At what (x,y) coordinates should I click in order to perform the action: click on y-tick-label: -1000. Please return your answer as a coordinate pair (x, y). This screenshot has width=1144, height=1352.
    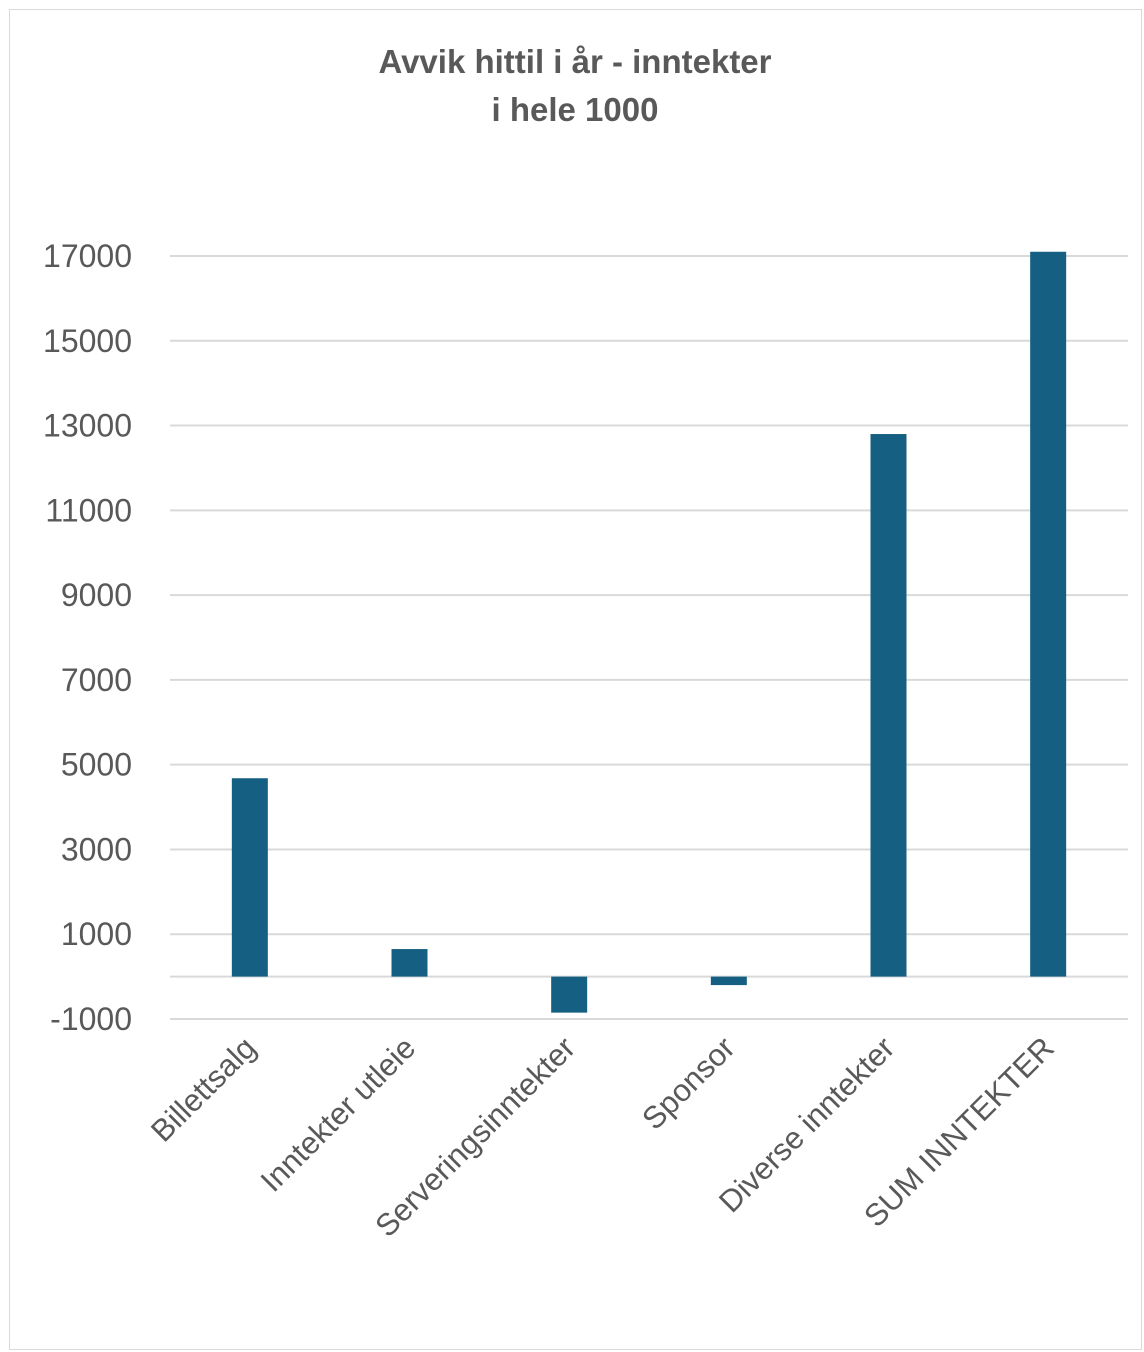
    Looking at the image, I should click on (91, 1019).